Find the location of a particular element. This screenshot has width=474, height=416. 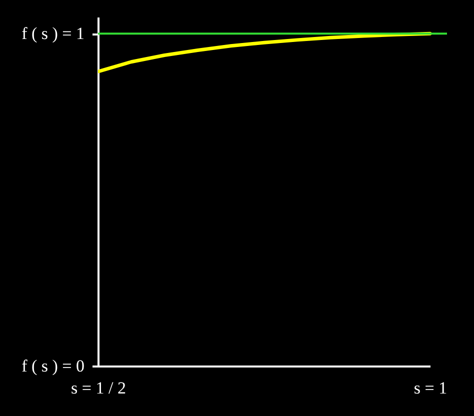

y-tick-label: f ( s ) = 1 is located at coordinates (53, 34).